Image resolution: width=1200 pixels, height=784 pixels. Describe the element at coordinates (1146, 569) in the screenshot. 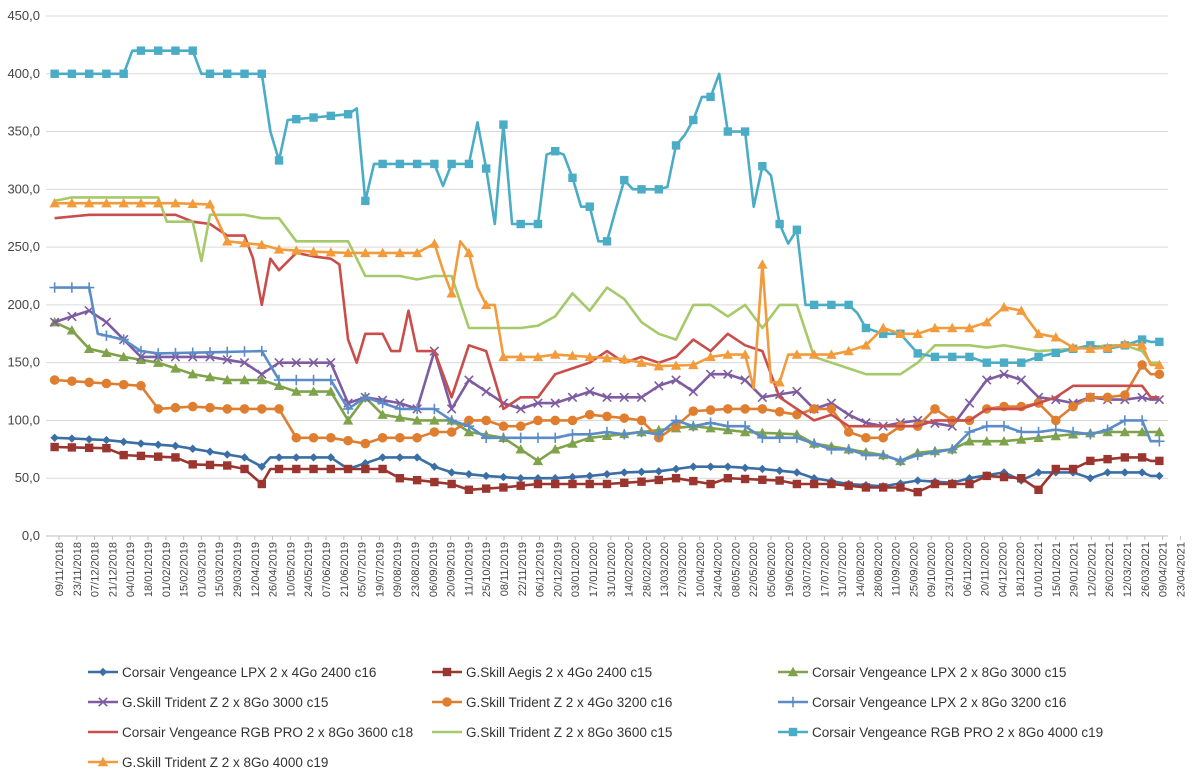

I see `x-tick-label: 26/03/2021` at that location.